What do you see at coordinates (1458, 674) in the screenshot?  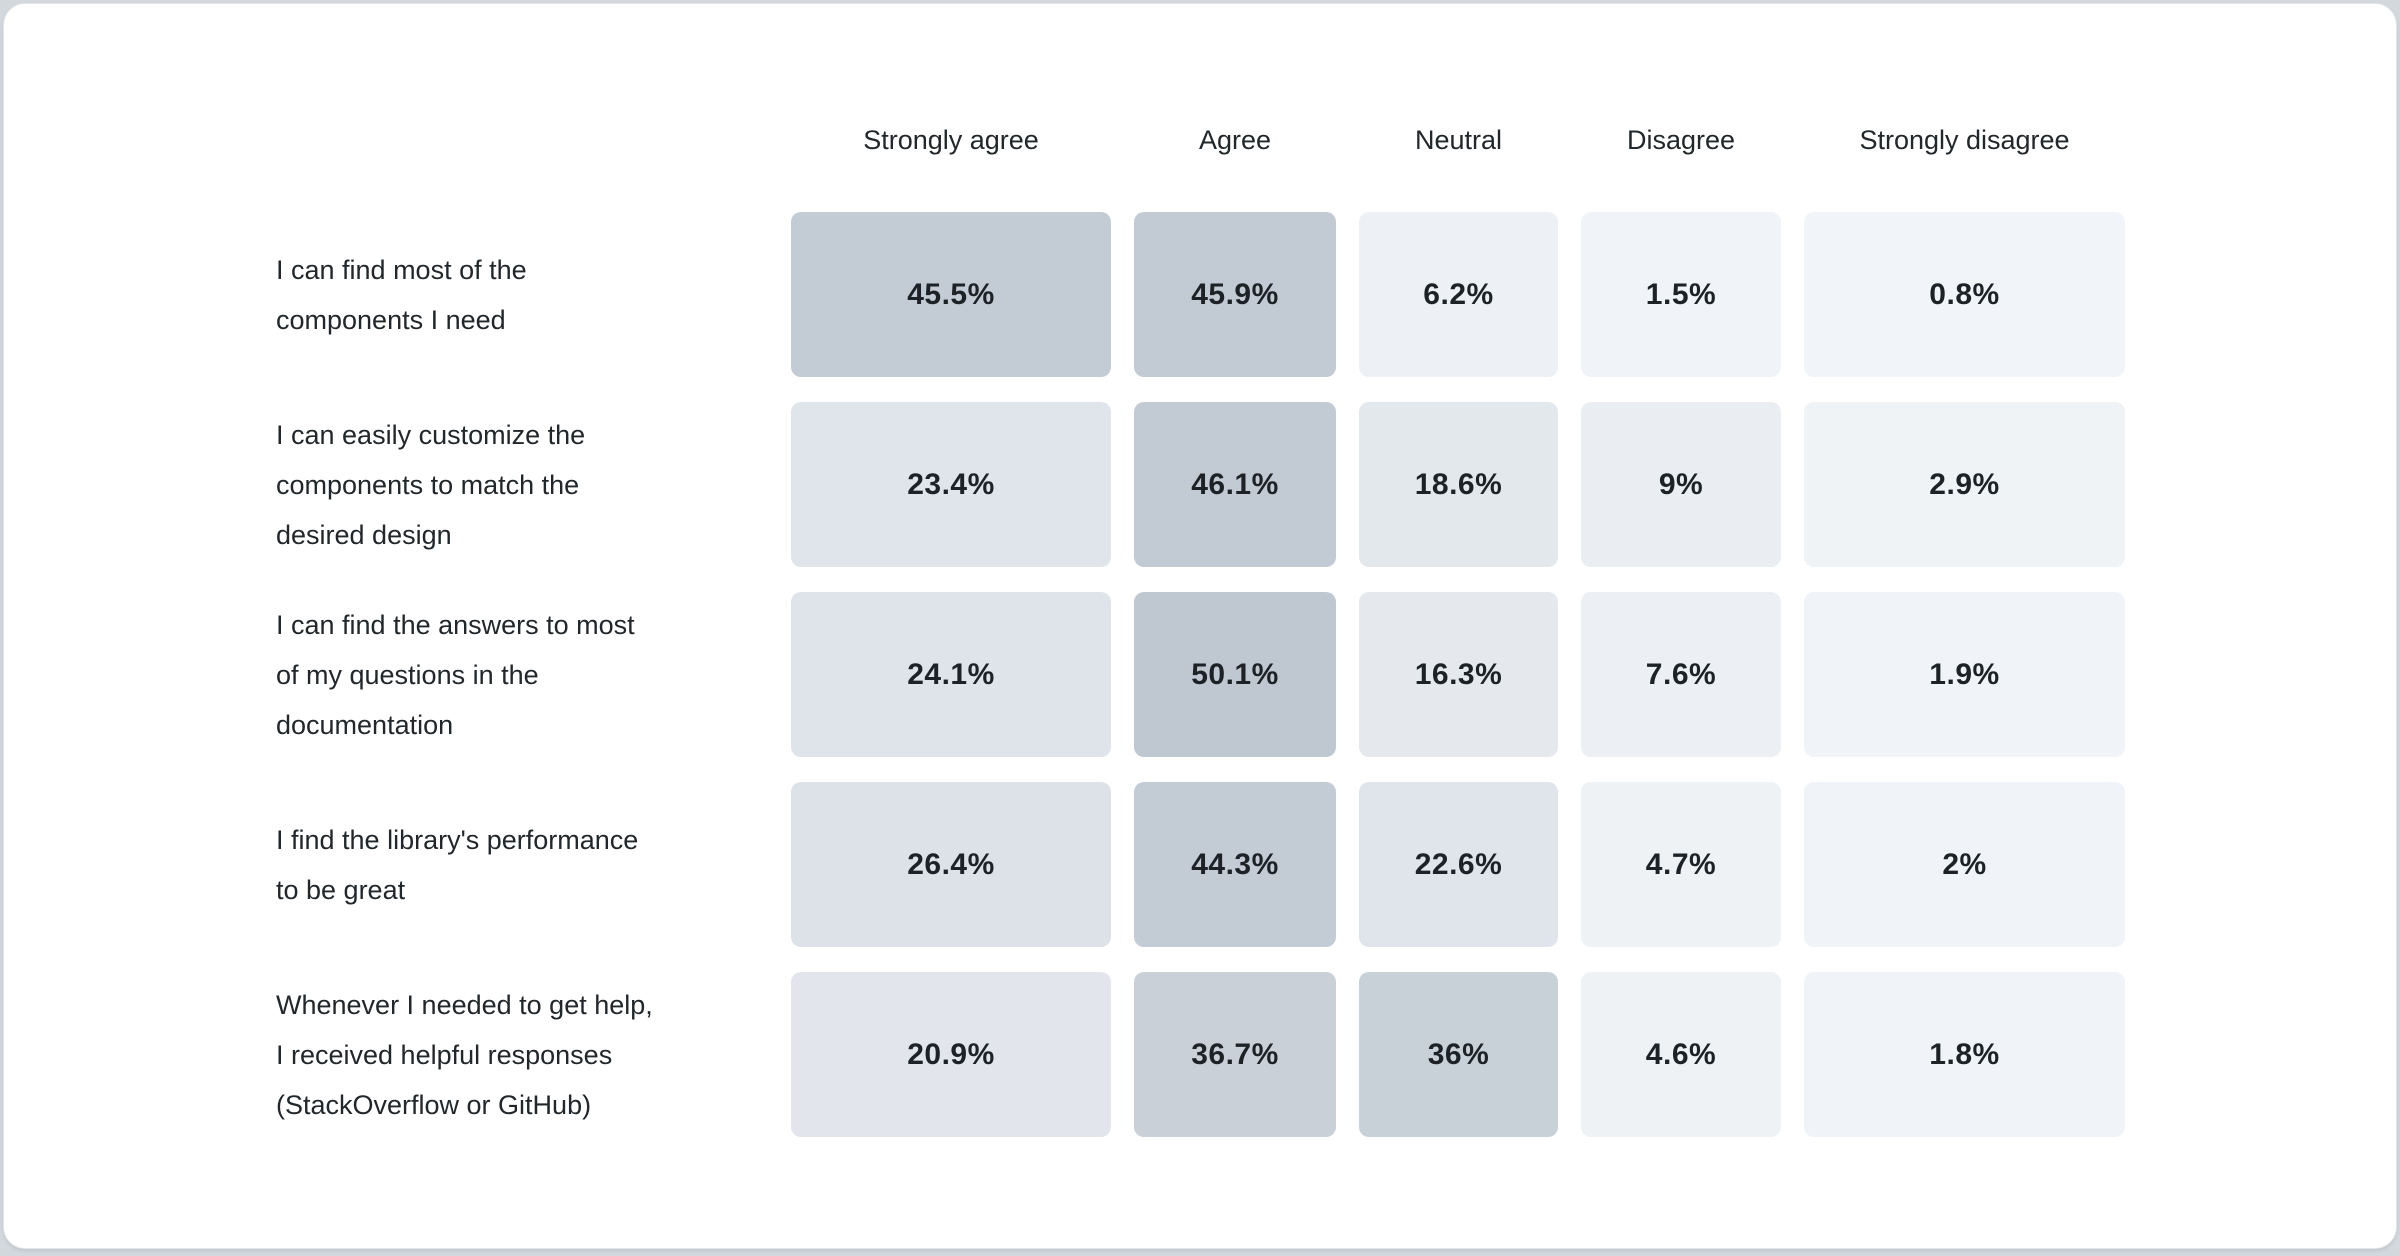 I see `heatmap-cell: 16.3%` at bounding box center [1458, 674].